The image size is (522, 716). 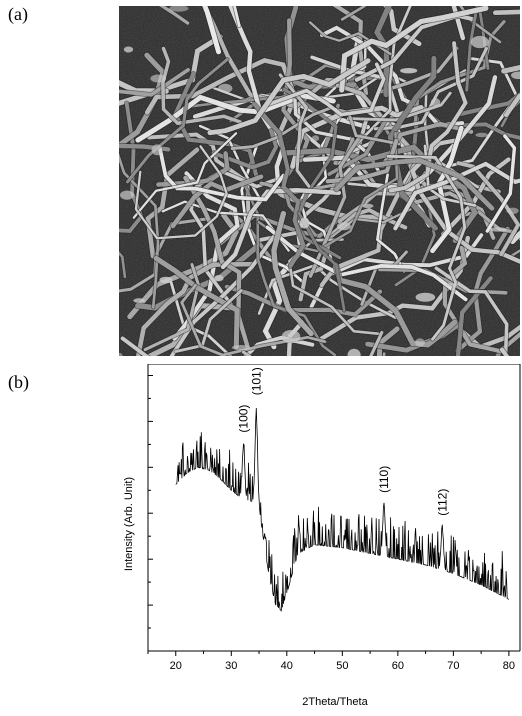 I want to click on peak-label: (110), so click(x=384, y=479).